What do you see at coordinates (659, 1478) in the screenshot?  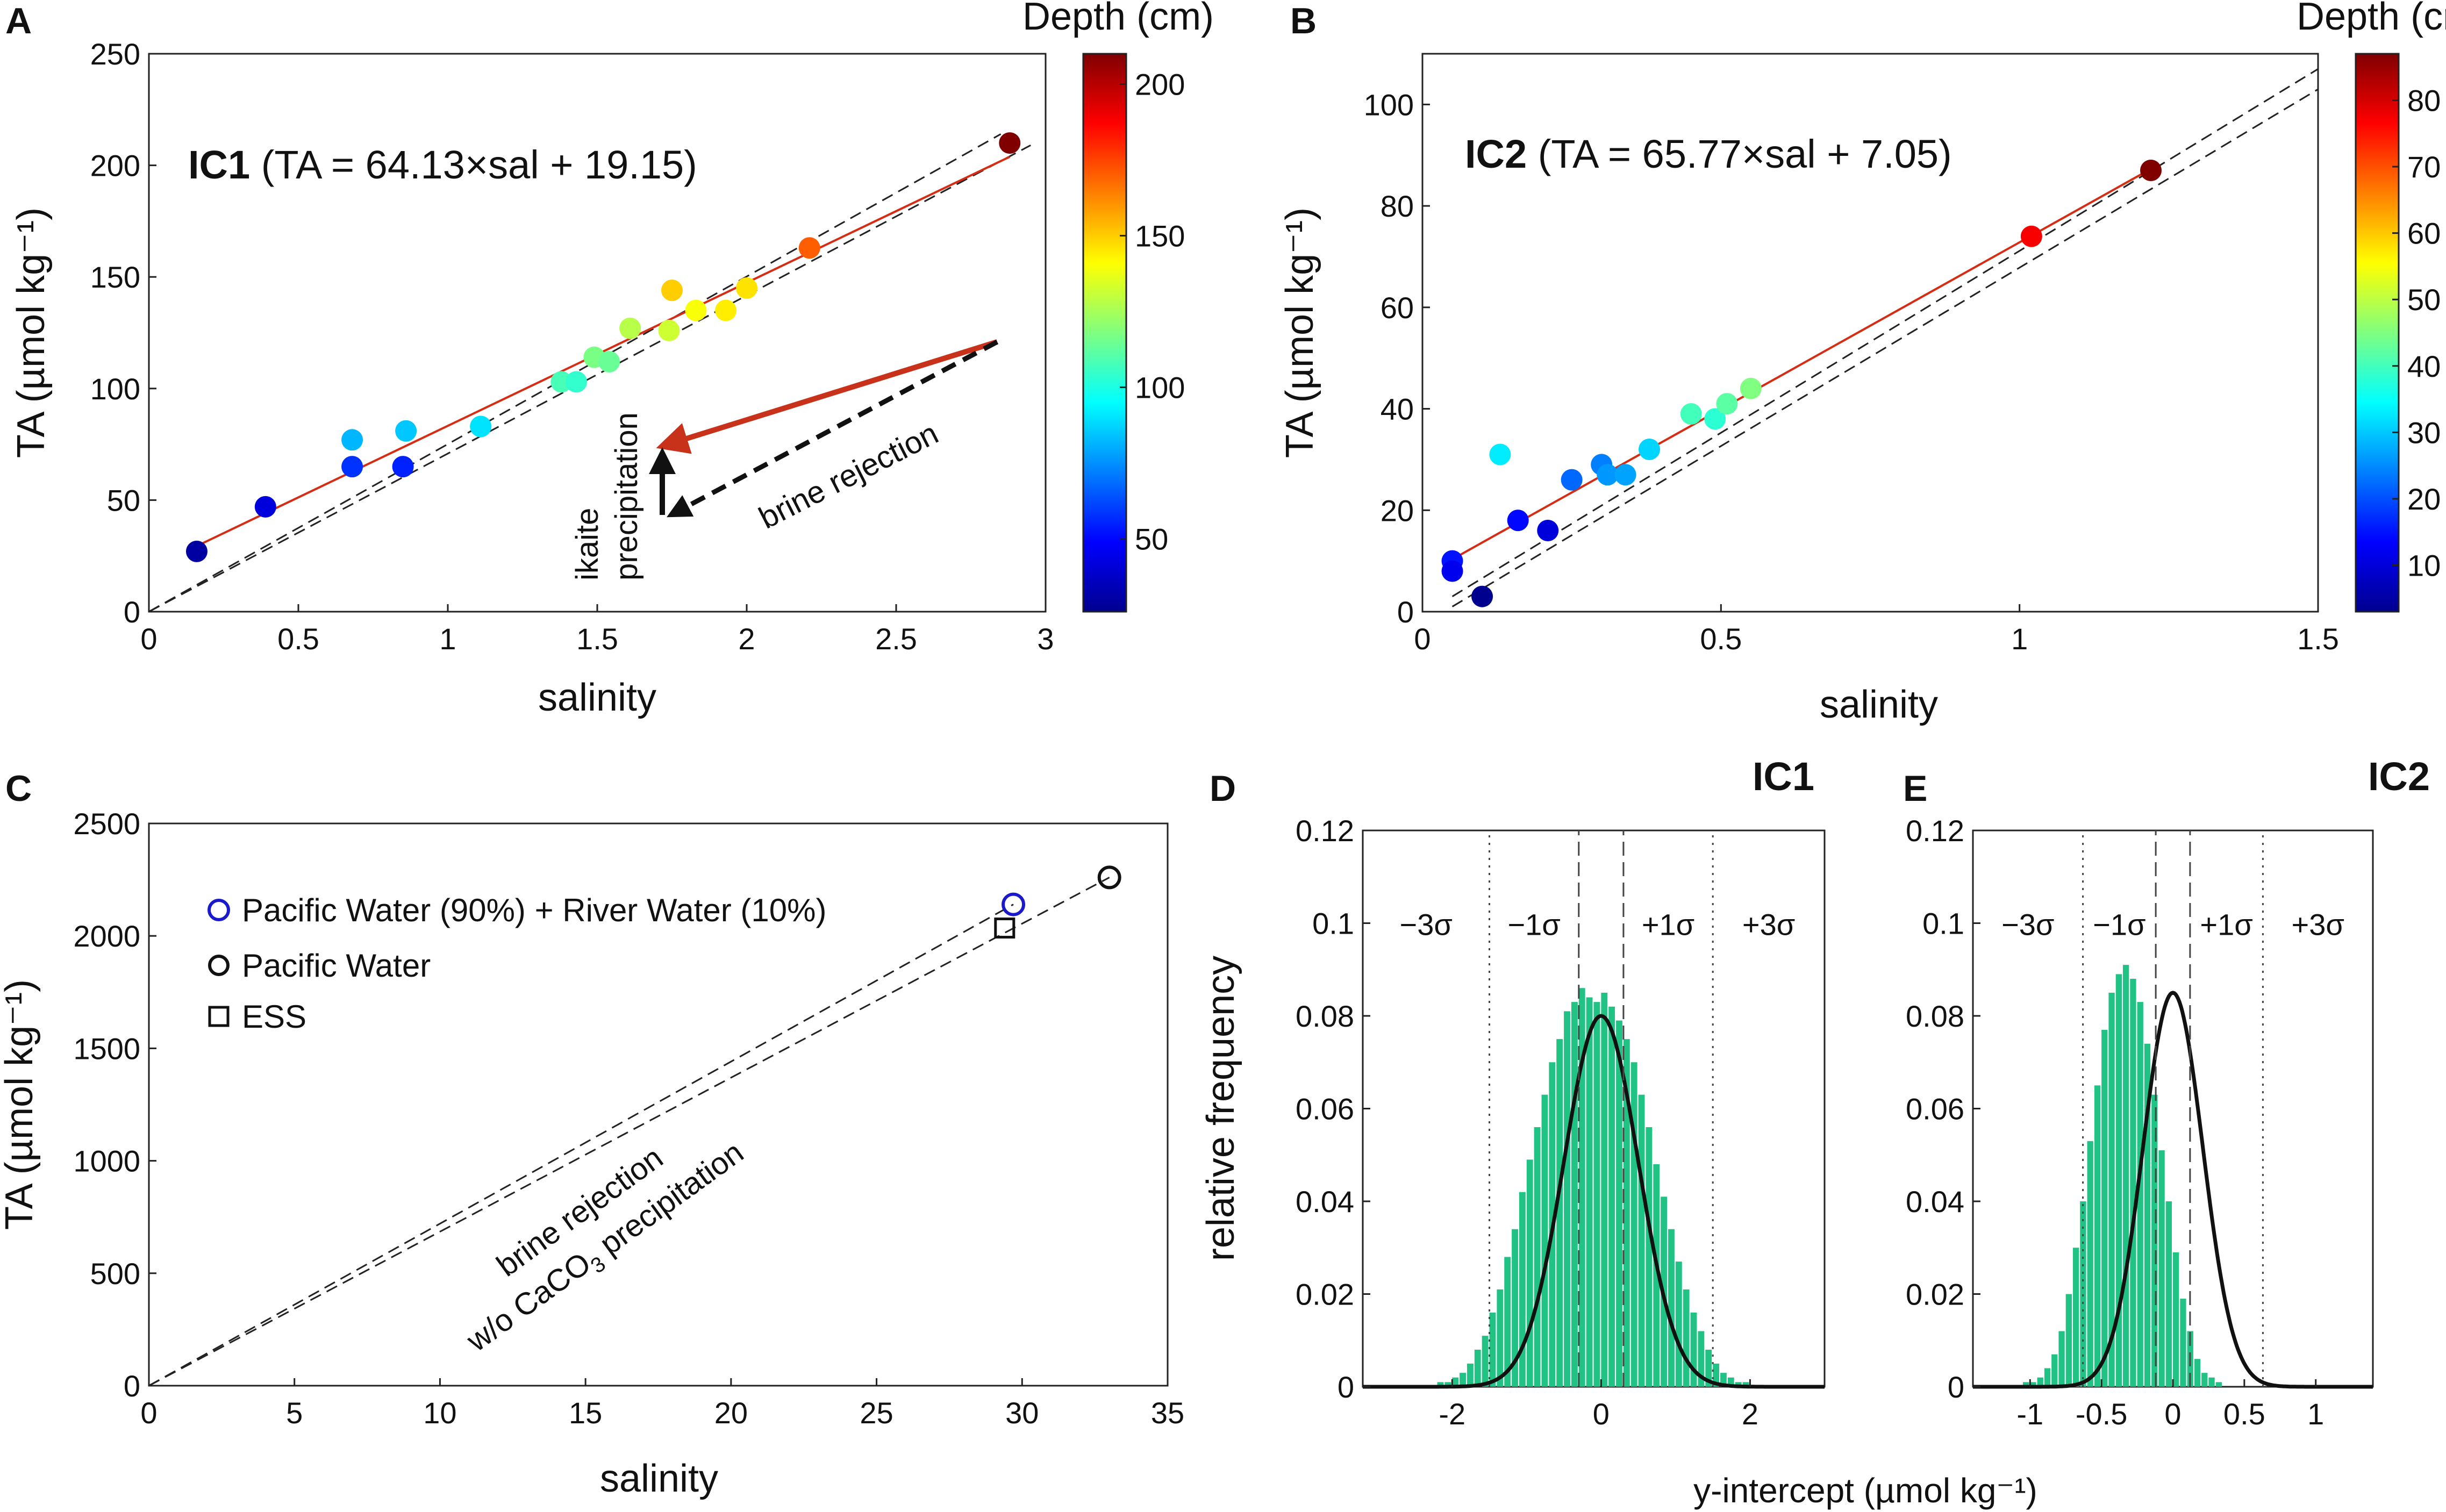 I see `panel-c-xlabel: salinity` at bounding box center [659, 1478].